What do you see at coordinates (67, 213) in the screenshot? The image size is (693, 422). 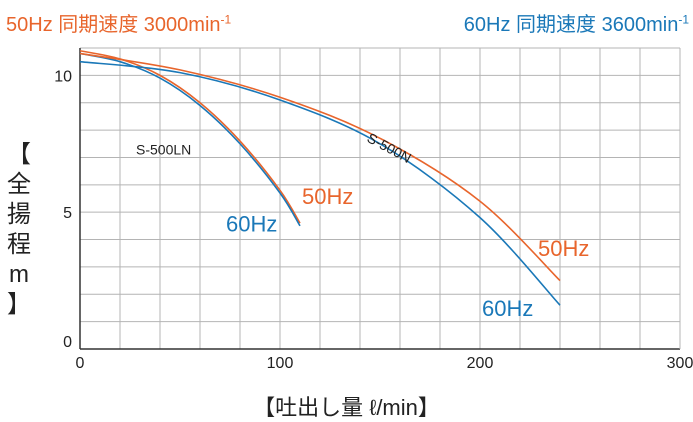 I see `y-tick-label: 5` at bounding box center [67, 213].